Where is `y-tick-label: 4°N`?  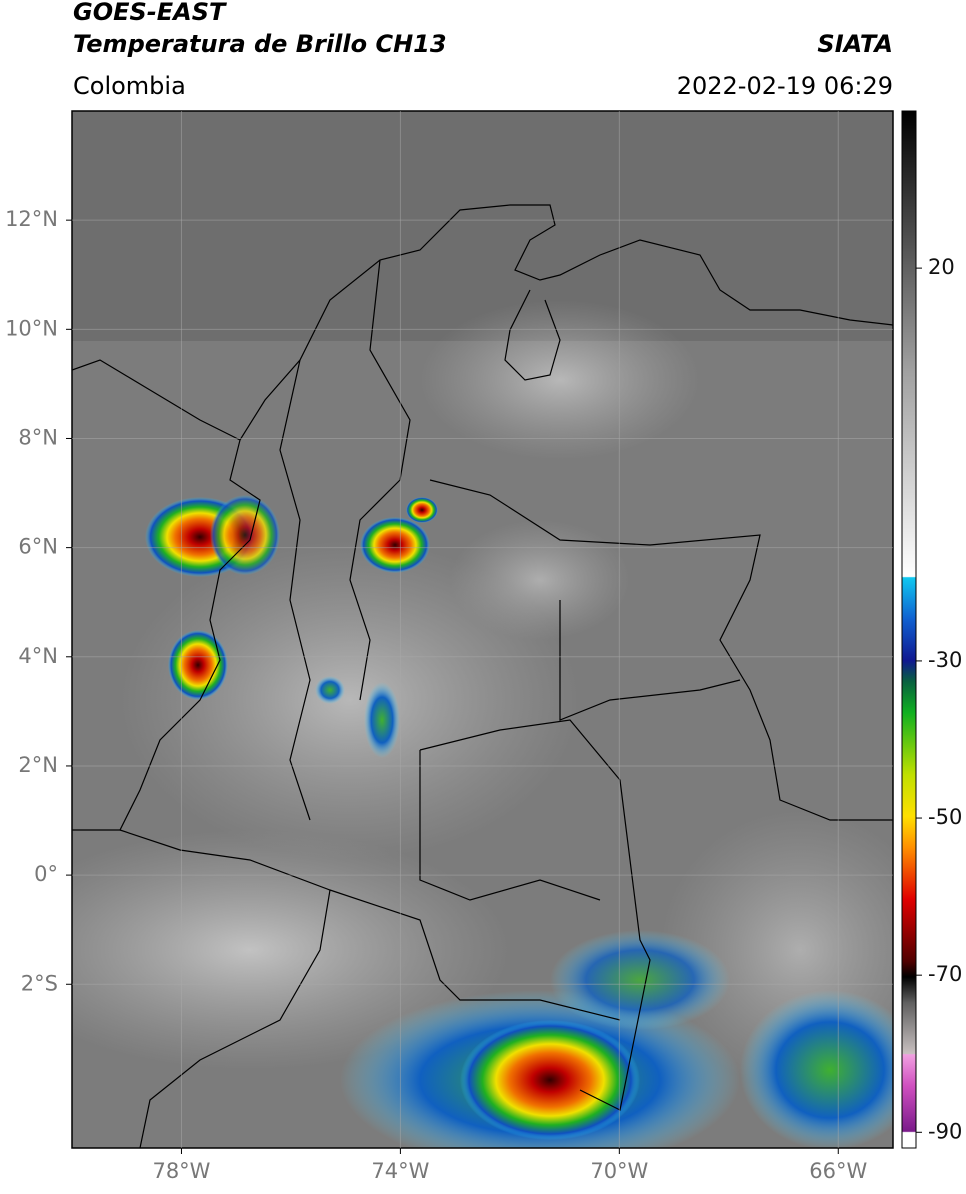 y-tick-label: 4°N is located at coordinates (38, 656).